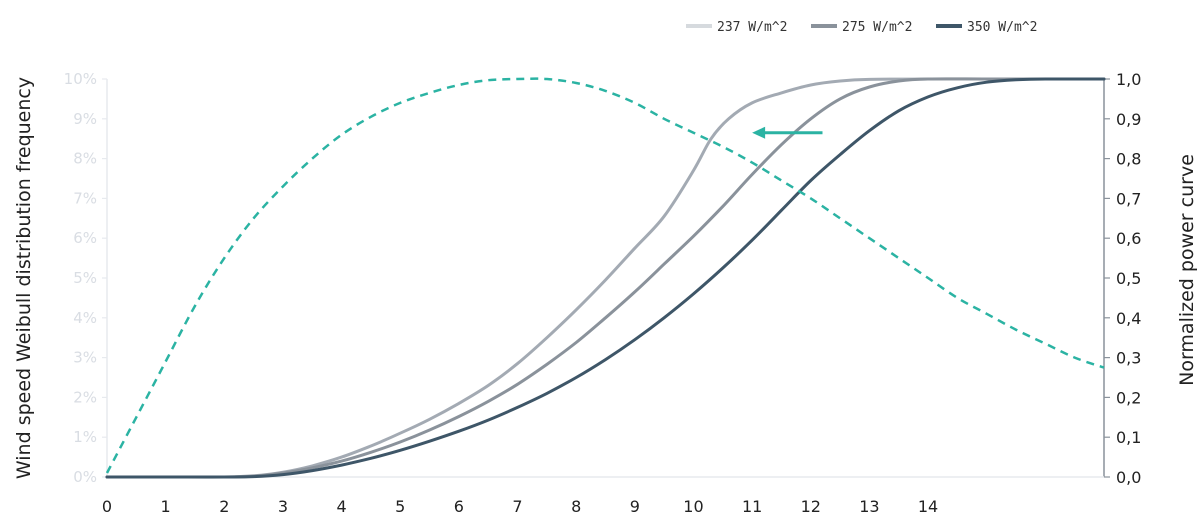 This screenshot has height=521, width=1203. Describe the element at coordinates (1128, 477) in the screenshot. I see `right-tick-label: 0,0` at that location.